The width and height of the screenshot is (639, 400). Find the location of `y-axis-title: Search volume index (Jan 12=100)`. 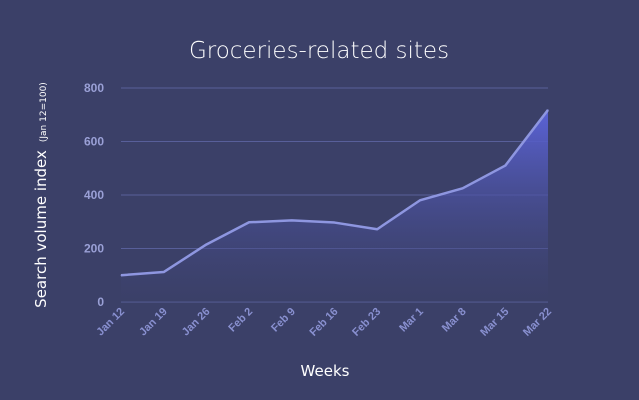

y-axis-title: Search volume index (Jan 12=100) is located at coordinates (41, 195).